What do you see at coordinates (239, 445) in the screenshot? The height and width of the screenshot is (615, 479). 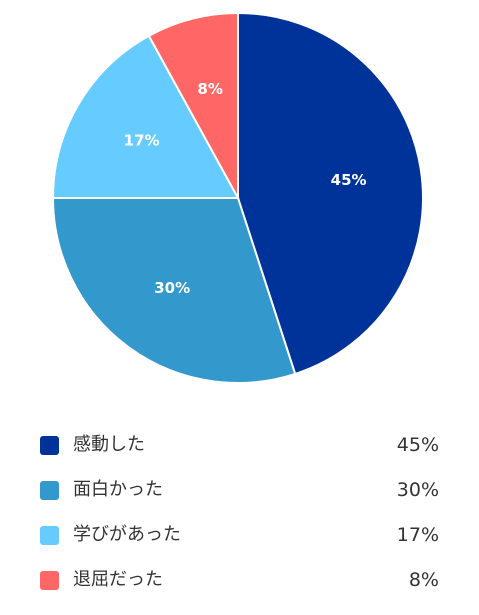 I see `legend-item-0: 感動した 45%` at bounding box center [239, 445].